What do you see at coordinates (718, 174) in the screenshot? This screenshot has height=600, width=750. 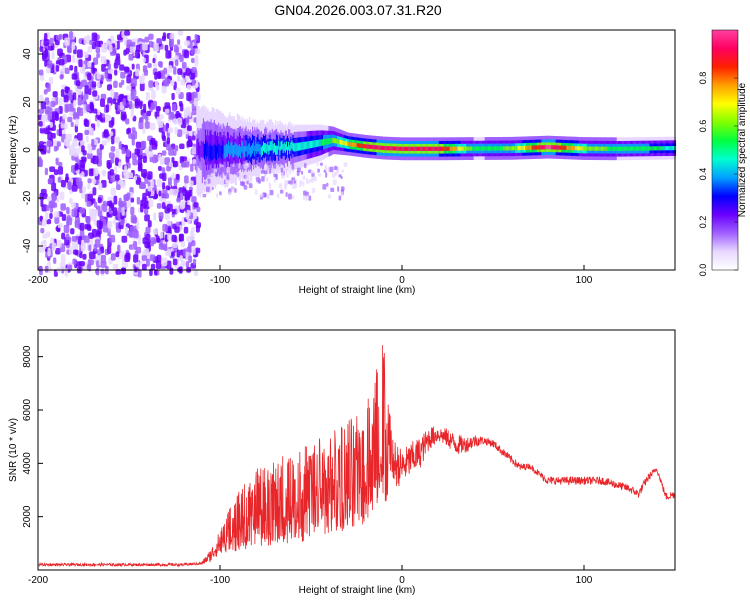 I see `colorbar-ticks: 0.0 0.2 0.4 0.6 0.8` at bounding box center [718, 174].